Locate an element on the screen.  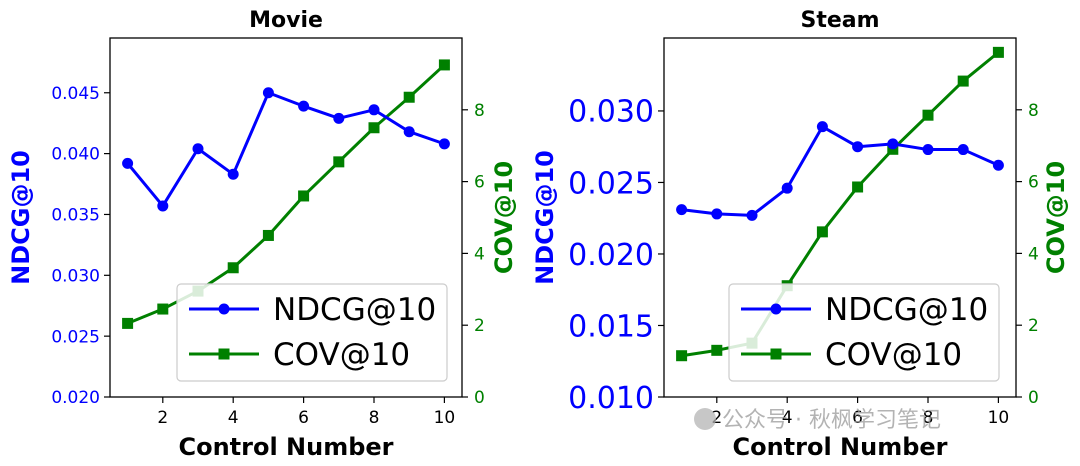
watermark-text: 公众号 · 秋枫学习笔记 is located at coordinates (831, 420).